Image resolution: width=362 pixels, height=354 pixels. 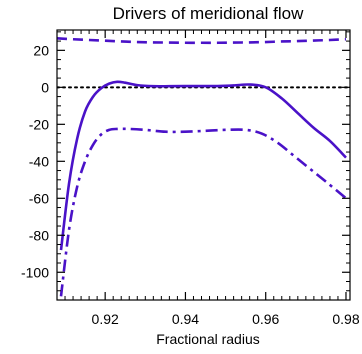 I want to click on y-tick-label: -40, so click(x=39, y=161).